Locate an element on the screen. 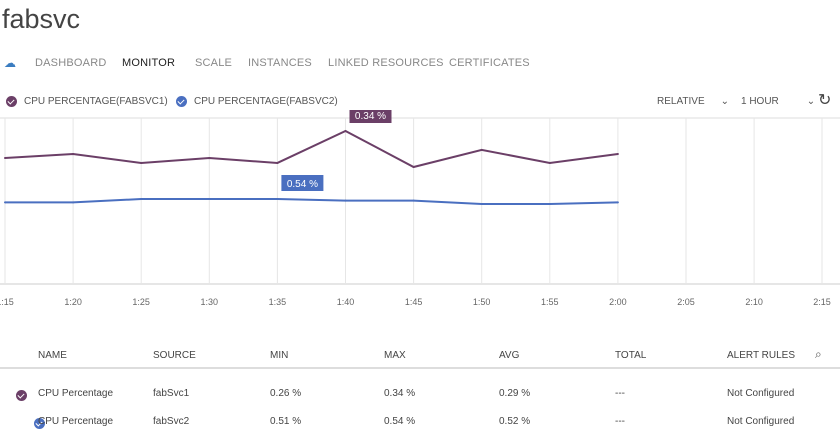  range-dropdown: 1 HOUR ⌄ is located at coordinates (778, 101).